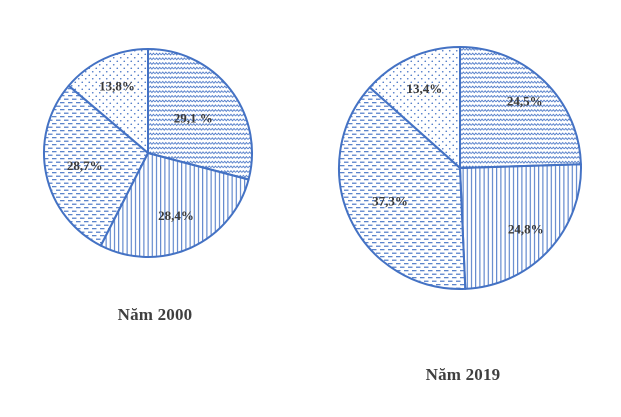  What do you see at coordinates (155, 314) in the screenshot?
I see `chart-title-nam-2000: Năm 2000` at bounding box center [155, 314].